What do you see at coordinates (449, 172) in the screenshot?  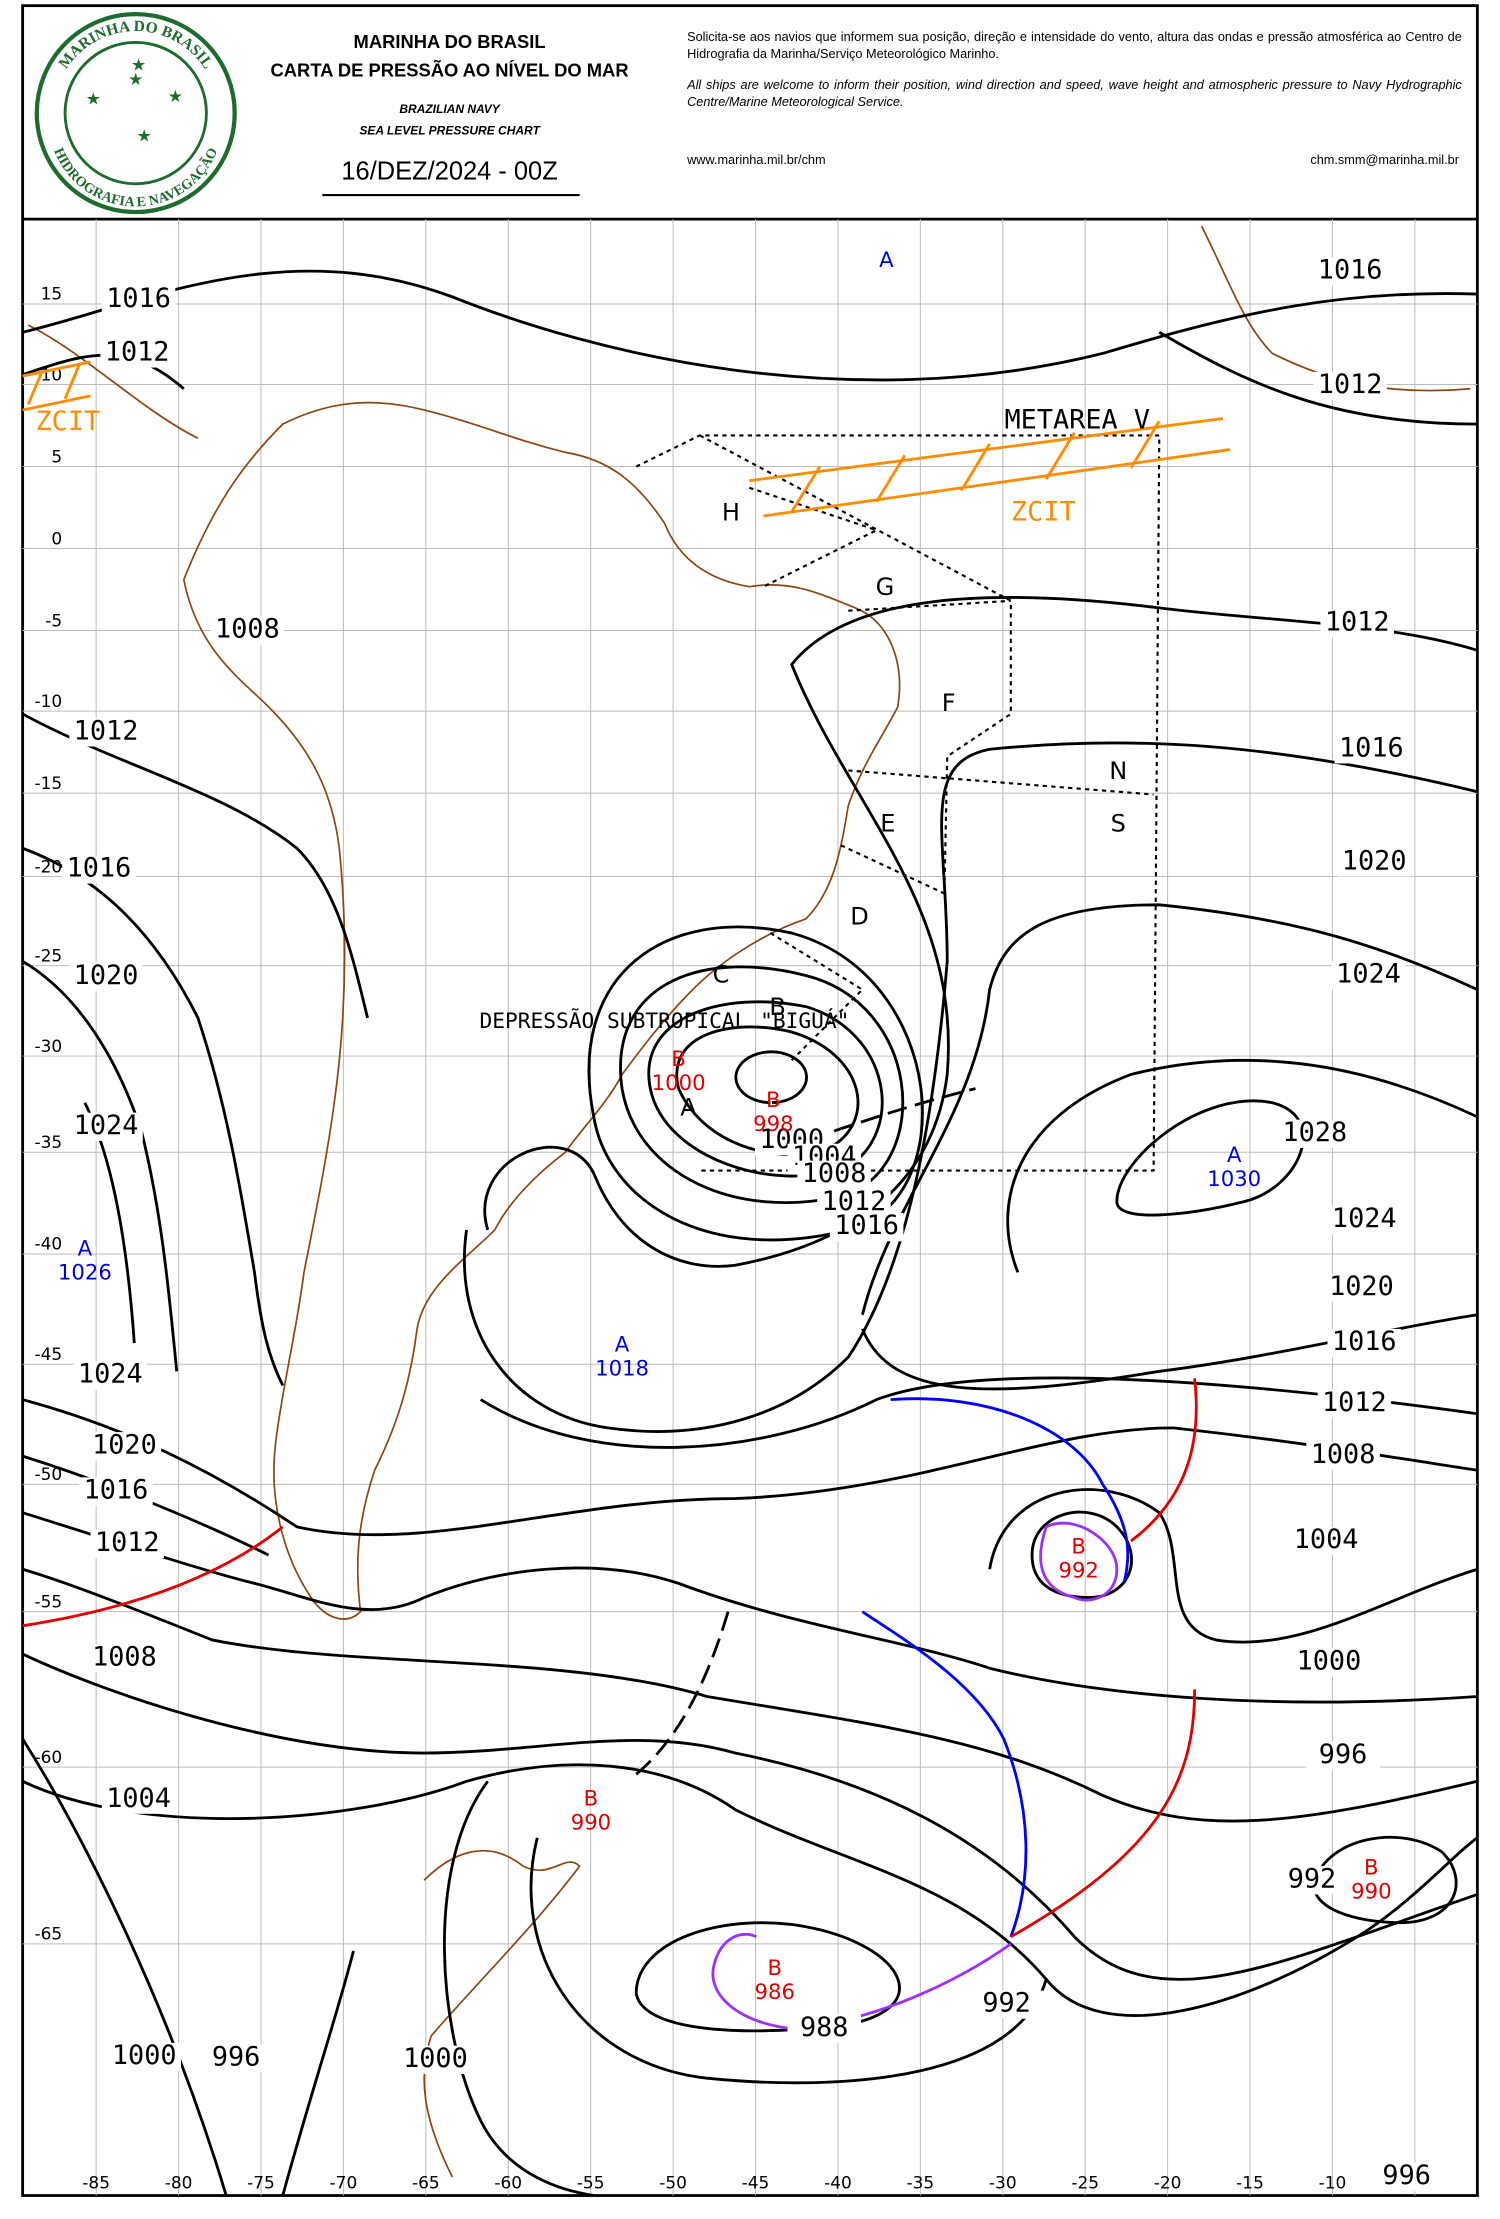 I see `date: 16/DEZ/2024 - 00Z` at bounding box center [449, 172].